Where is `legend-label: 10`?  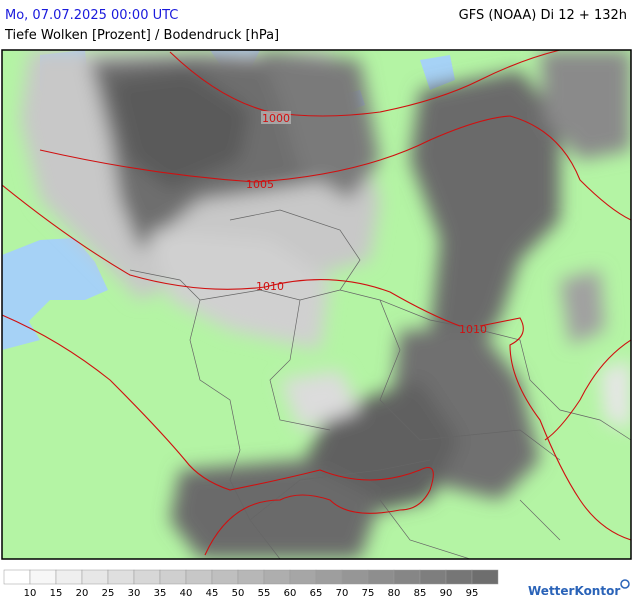 legend-label: 10 is located at coordinates (30, 593).